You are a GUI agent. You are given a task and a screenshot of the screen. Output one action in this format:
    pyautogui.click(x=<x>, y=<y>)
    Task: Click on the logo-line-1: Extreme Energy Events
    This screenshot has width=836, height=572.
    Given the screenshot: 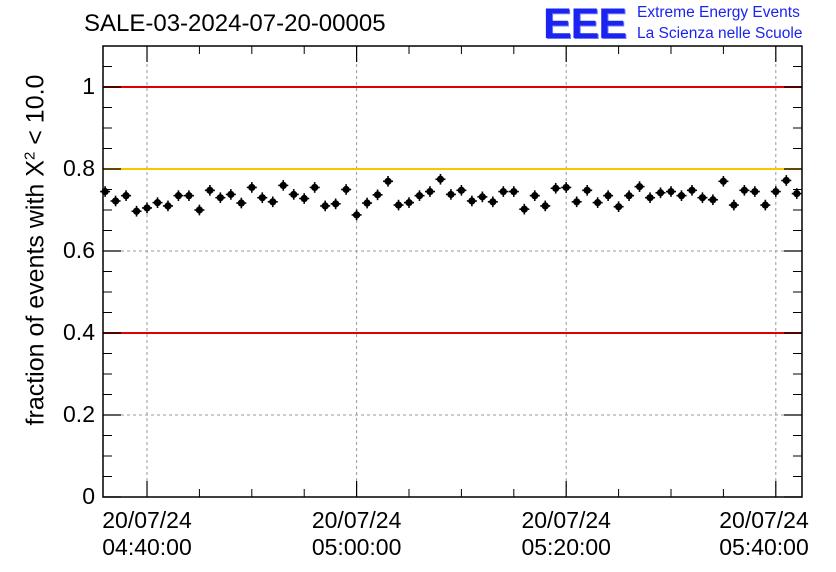 What is the action you would take?
    pyautogui.click(x=718, y=12)
    